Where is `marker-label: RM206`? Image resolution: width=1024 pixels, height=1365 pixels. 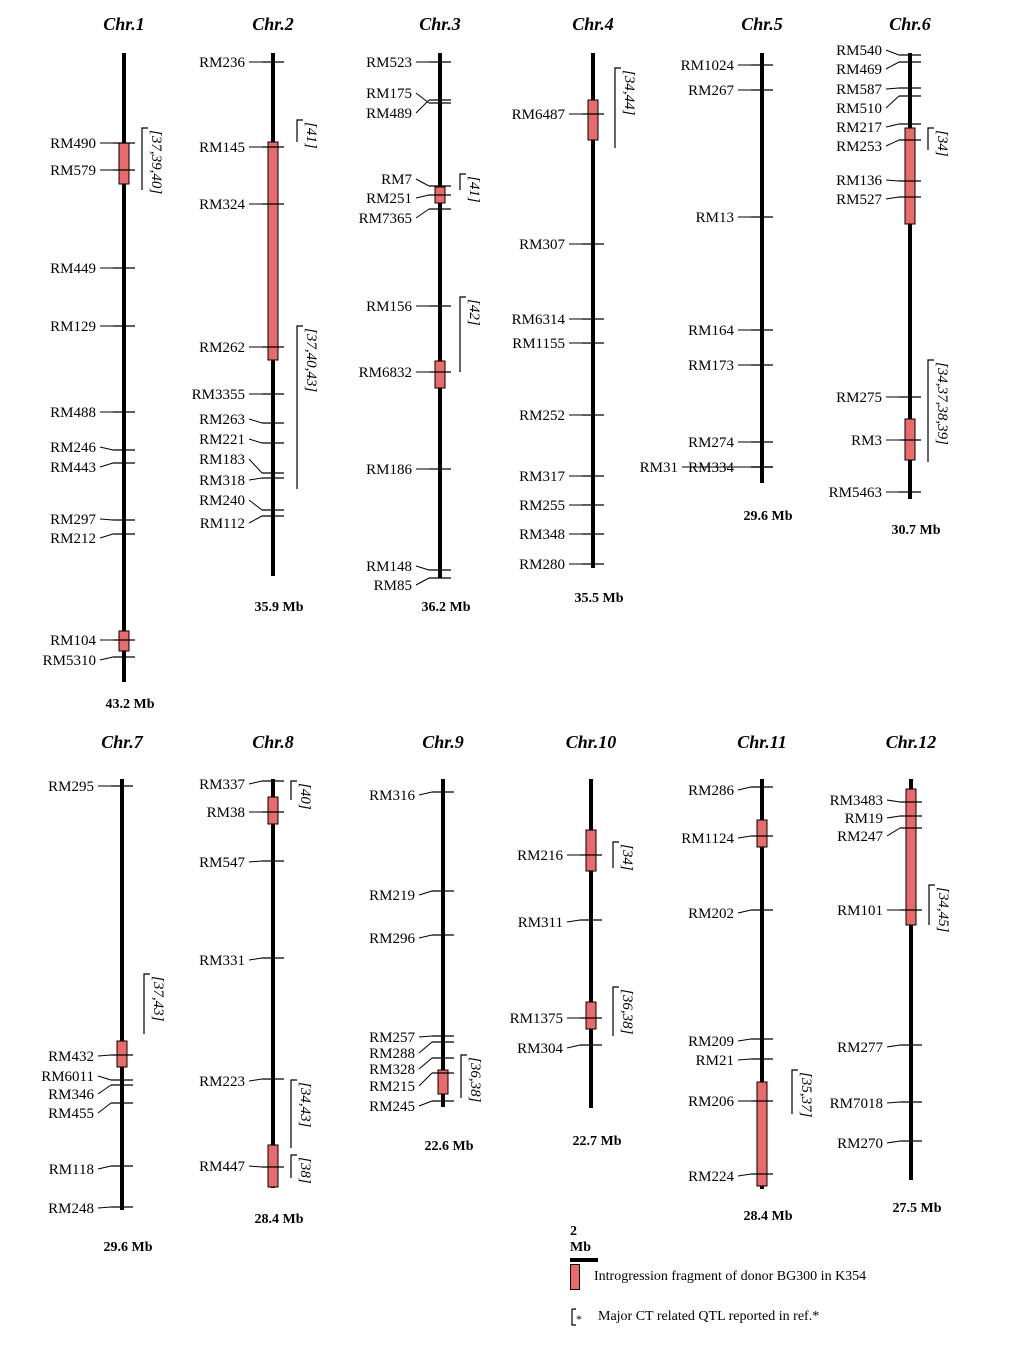 marker-label: RM206 is located at coordinates (711, 1102).